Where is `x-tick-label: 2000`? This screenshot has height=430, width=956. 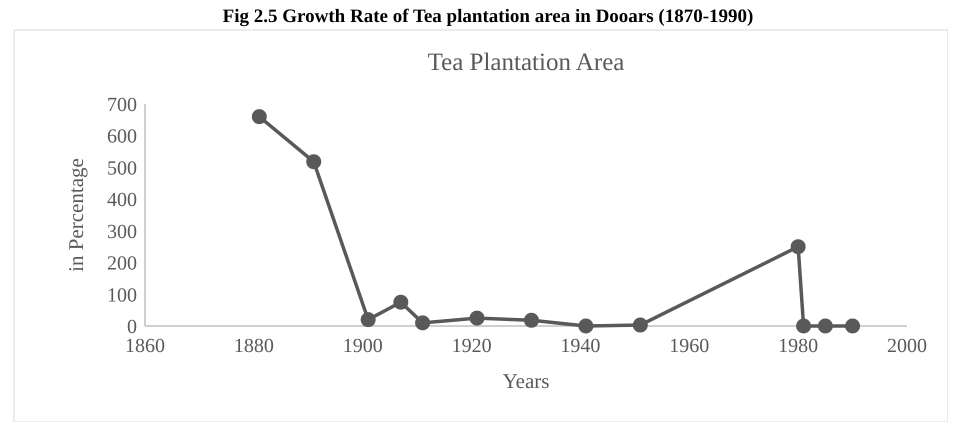 x-tick-label: 2000 is located at coordinates (907, 346).